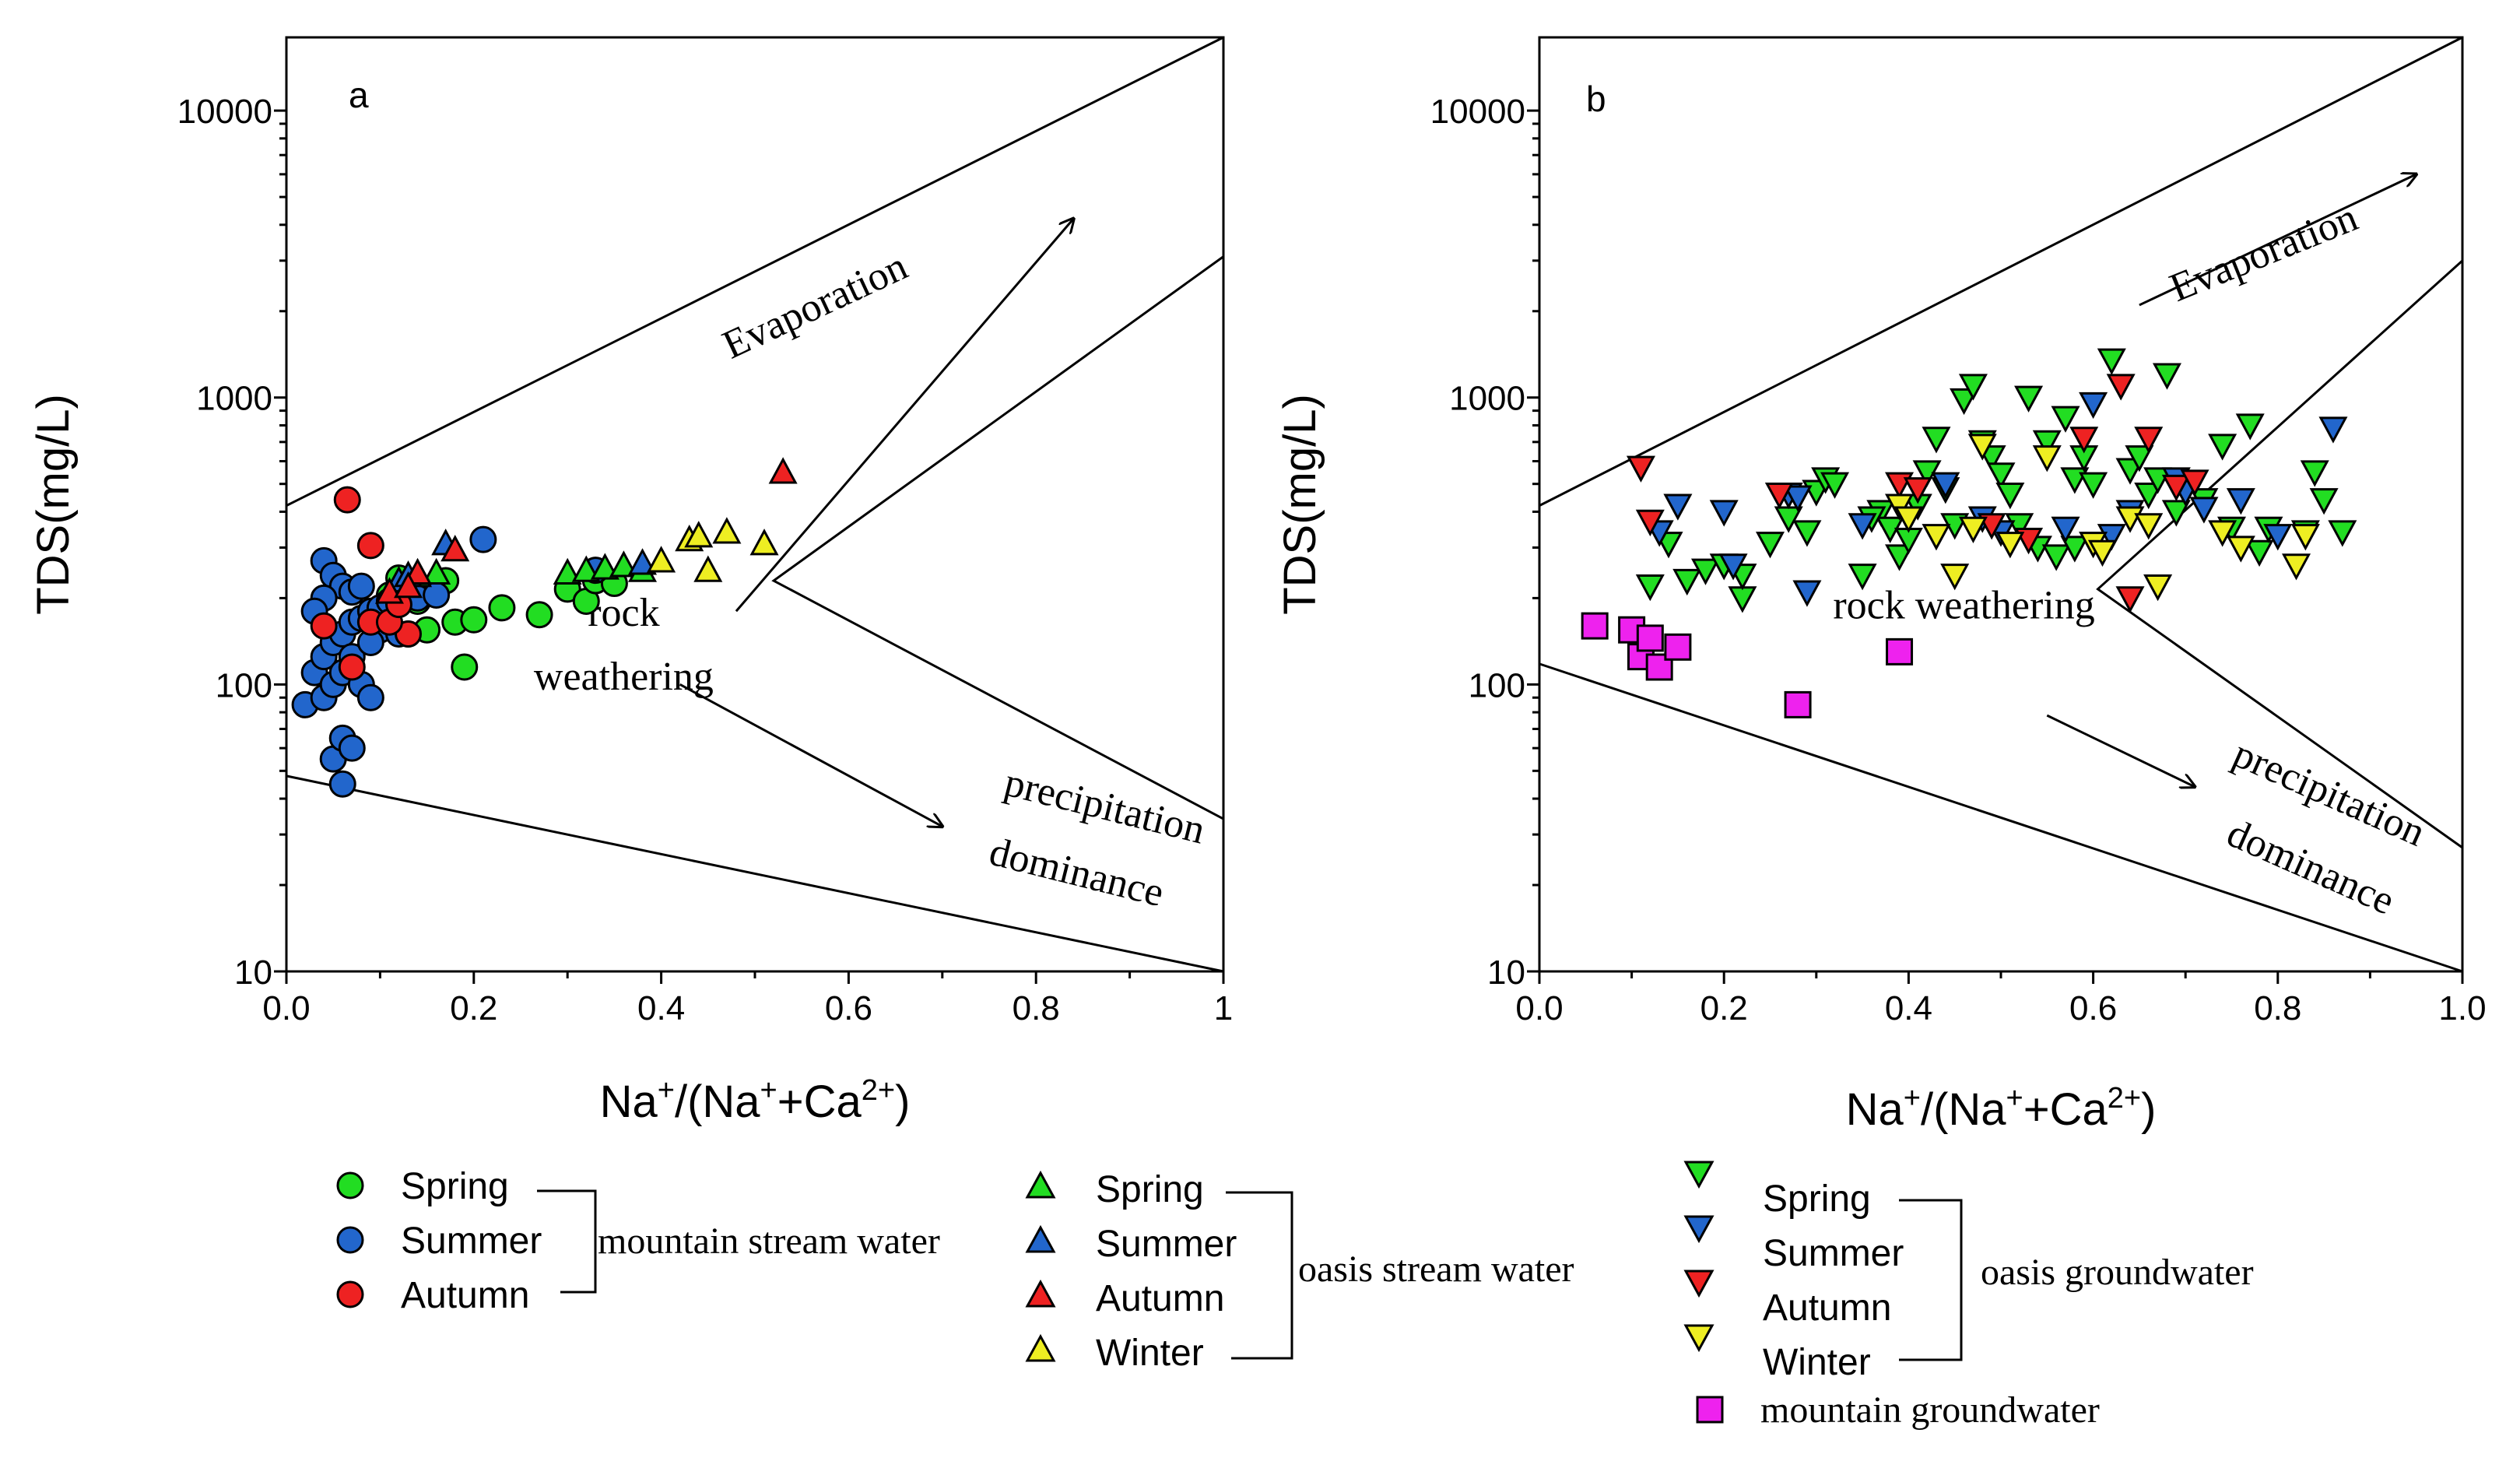  Describe the element at coordinates (1710, 1410) in the screenshot. I see `legend-marker-mountain-groundwater-square` at that location.